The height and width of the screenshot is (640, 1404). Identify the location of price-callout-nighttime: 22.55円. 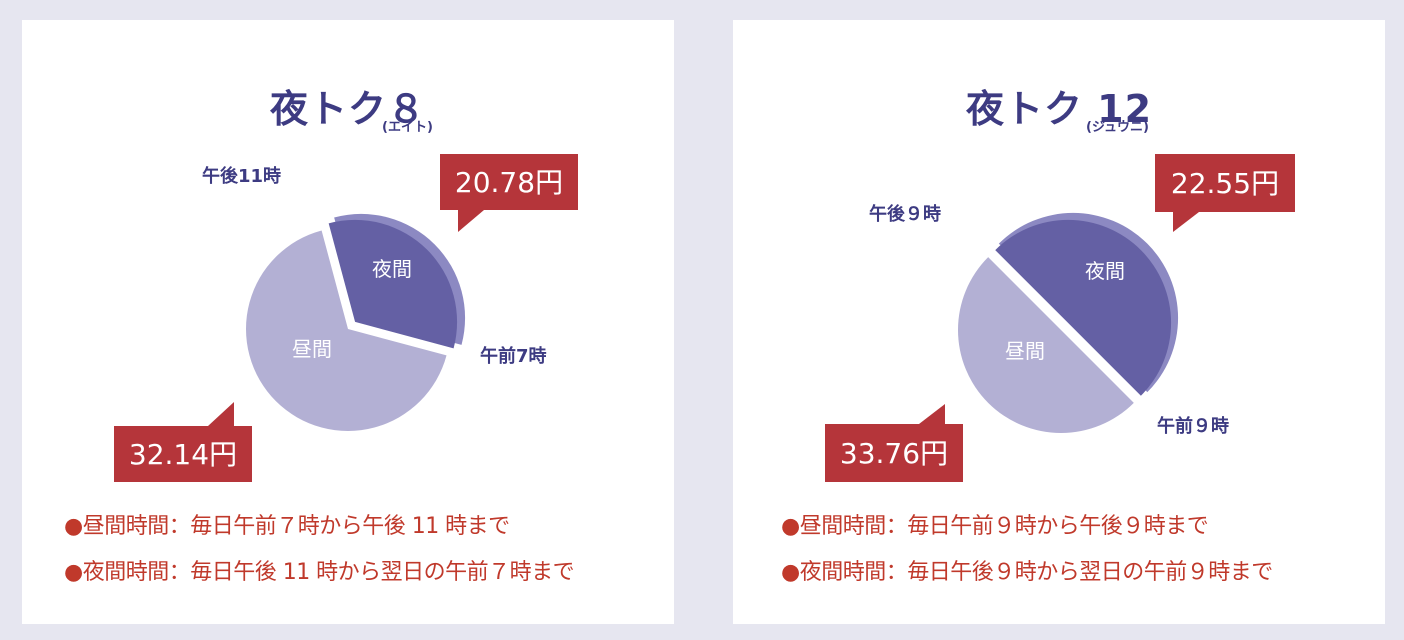
(1225, 193).